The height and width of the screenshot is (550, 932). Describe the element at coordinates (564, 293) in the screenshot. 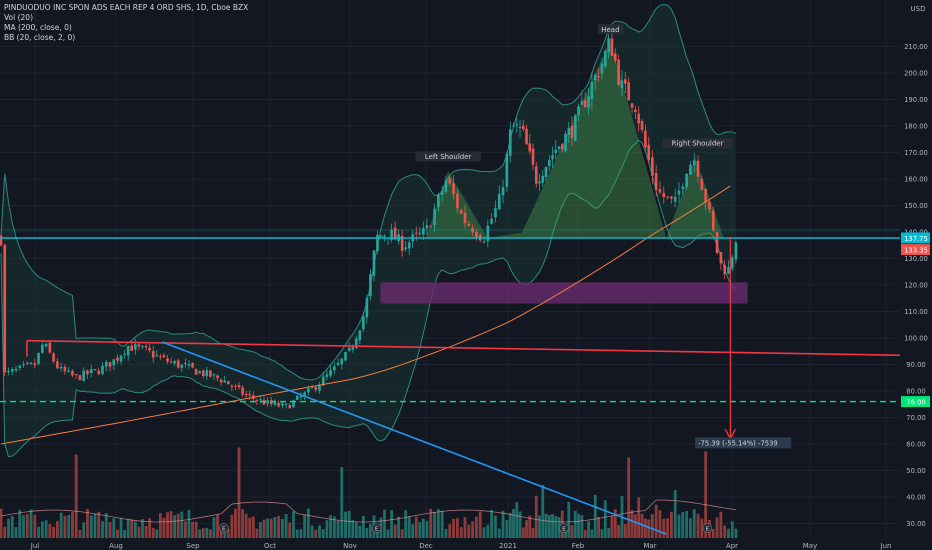

I see `support-zone` at that location.